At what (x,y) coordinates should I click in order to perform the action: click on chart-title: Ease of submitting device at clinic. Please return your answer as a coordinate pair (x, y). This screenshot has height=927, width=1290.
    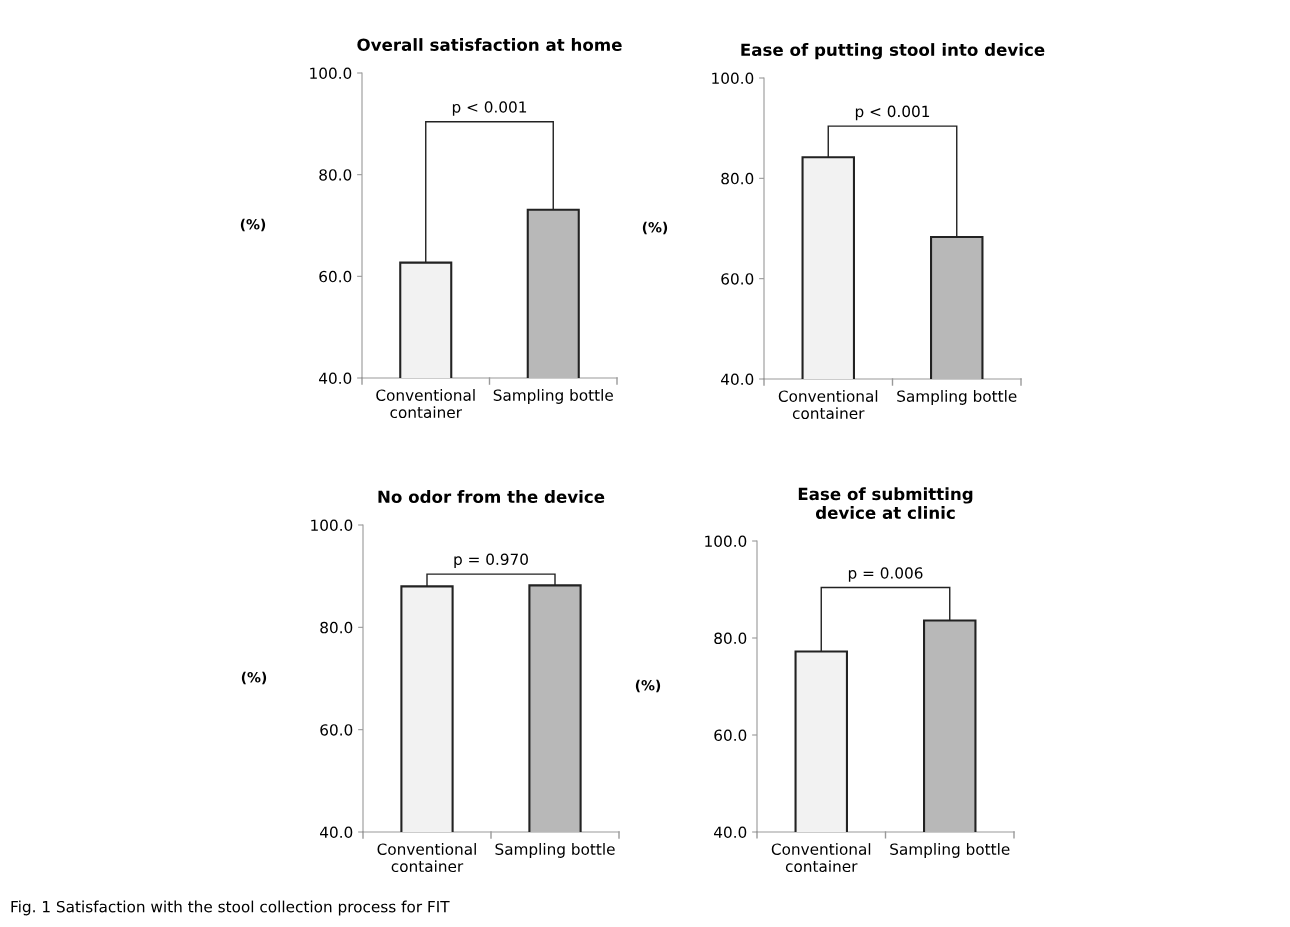
    Looking at the image, I should click on (885, 503).